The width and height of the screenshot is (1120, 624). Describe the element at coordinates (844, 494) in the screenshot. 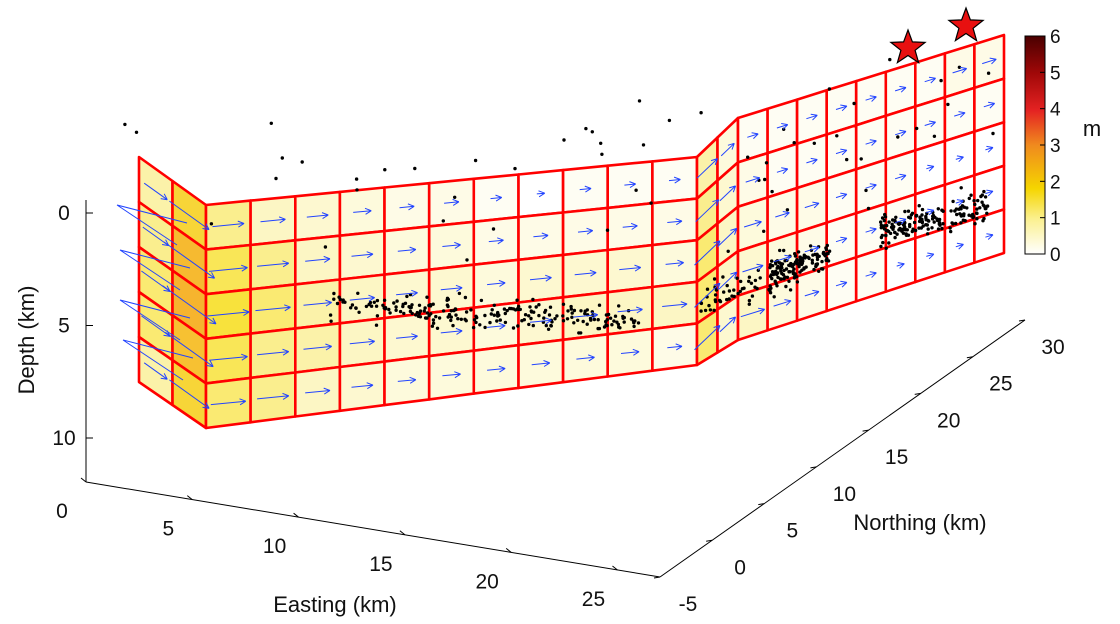

I see `northing-tick-label: 10` at that location.